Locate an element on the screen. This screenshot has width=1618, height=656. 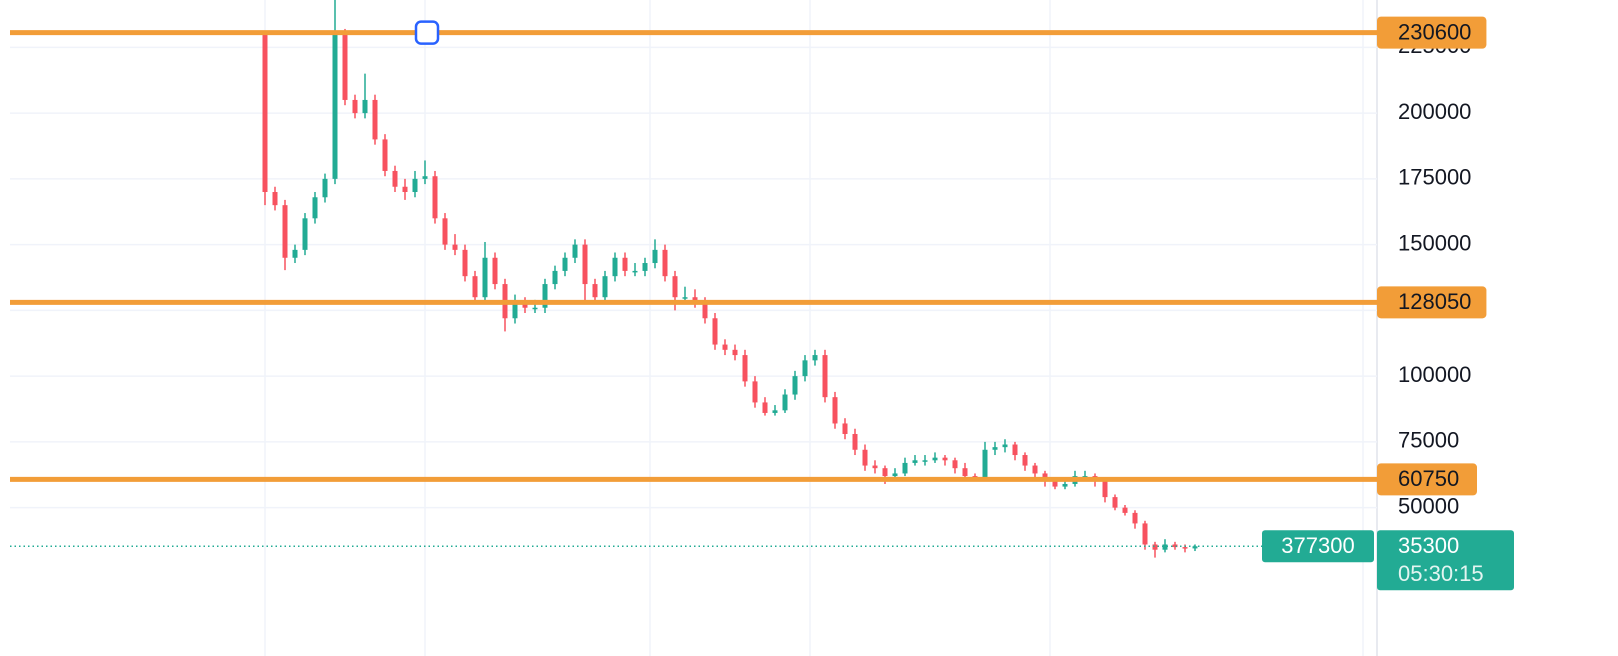
volume-label: 377300 is located at coordinates (1317, 545).